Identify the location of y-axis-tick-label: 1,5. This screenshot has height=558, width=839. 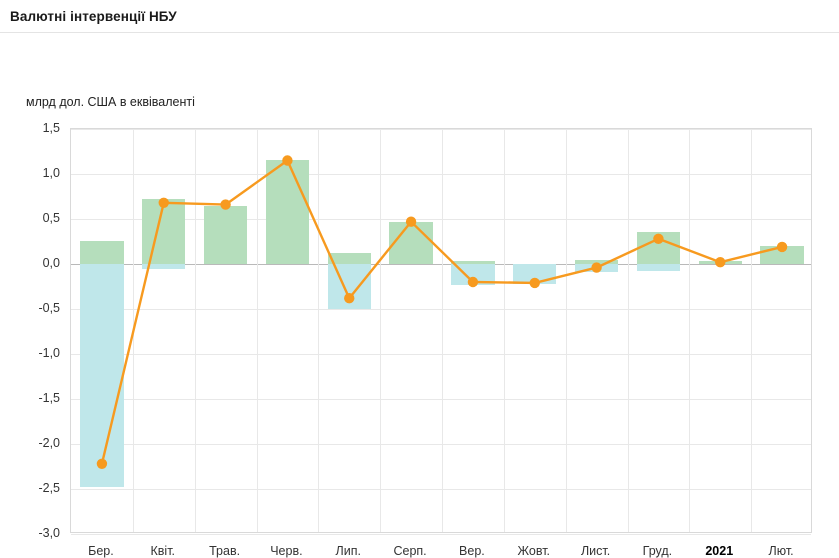
(51, 128).